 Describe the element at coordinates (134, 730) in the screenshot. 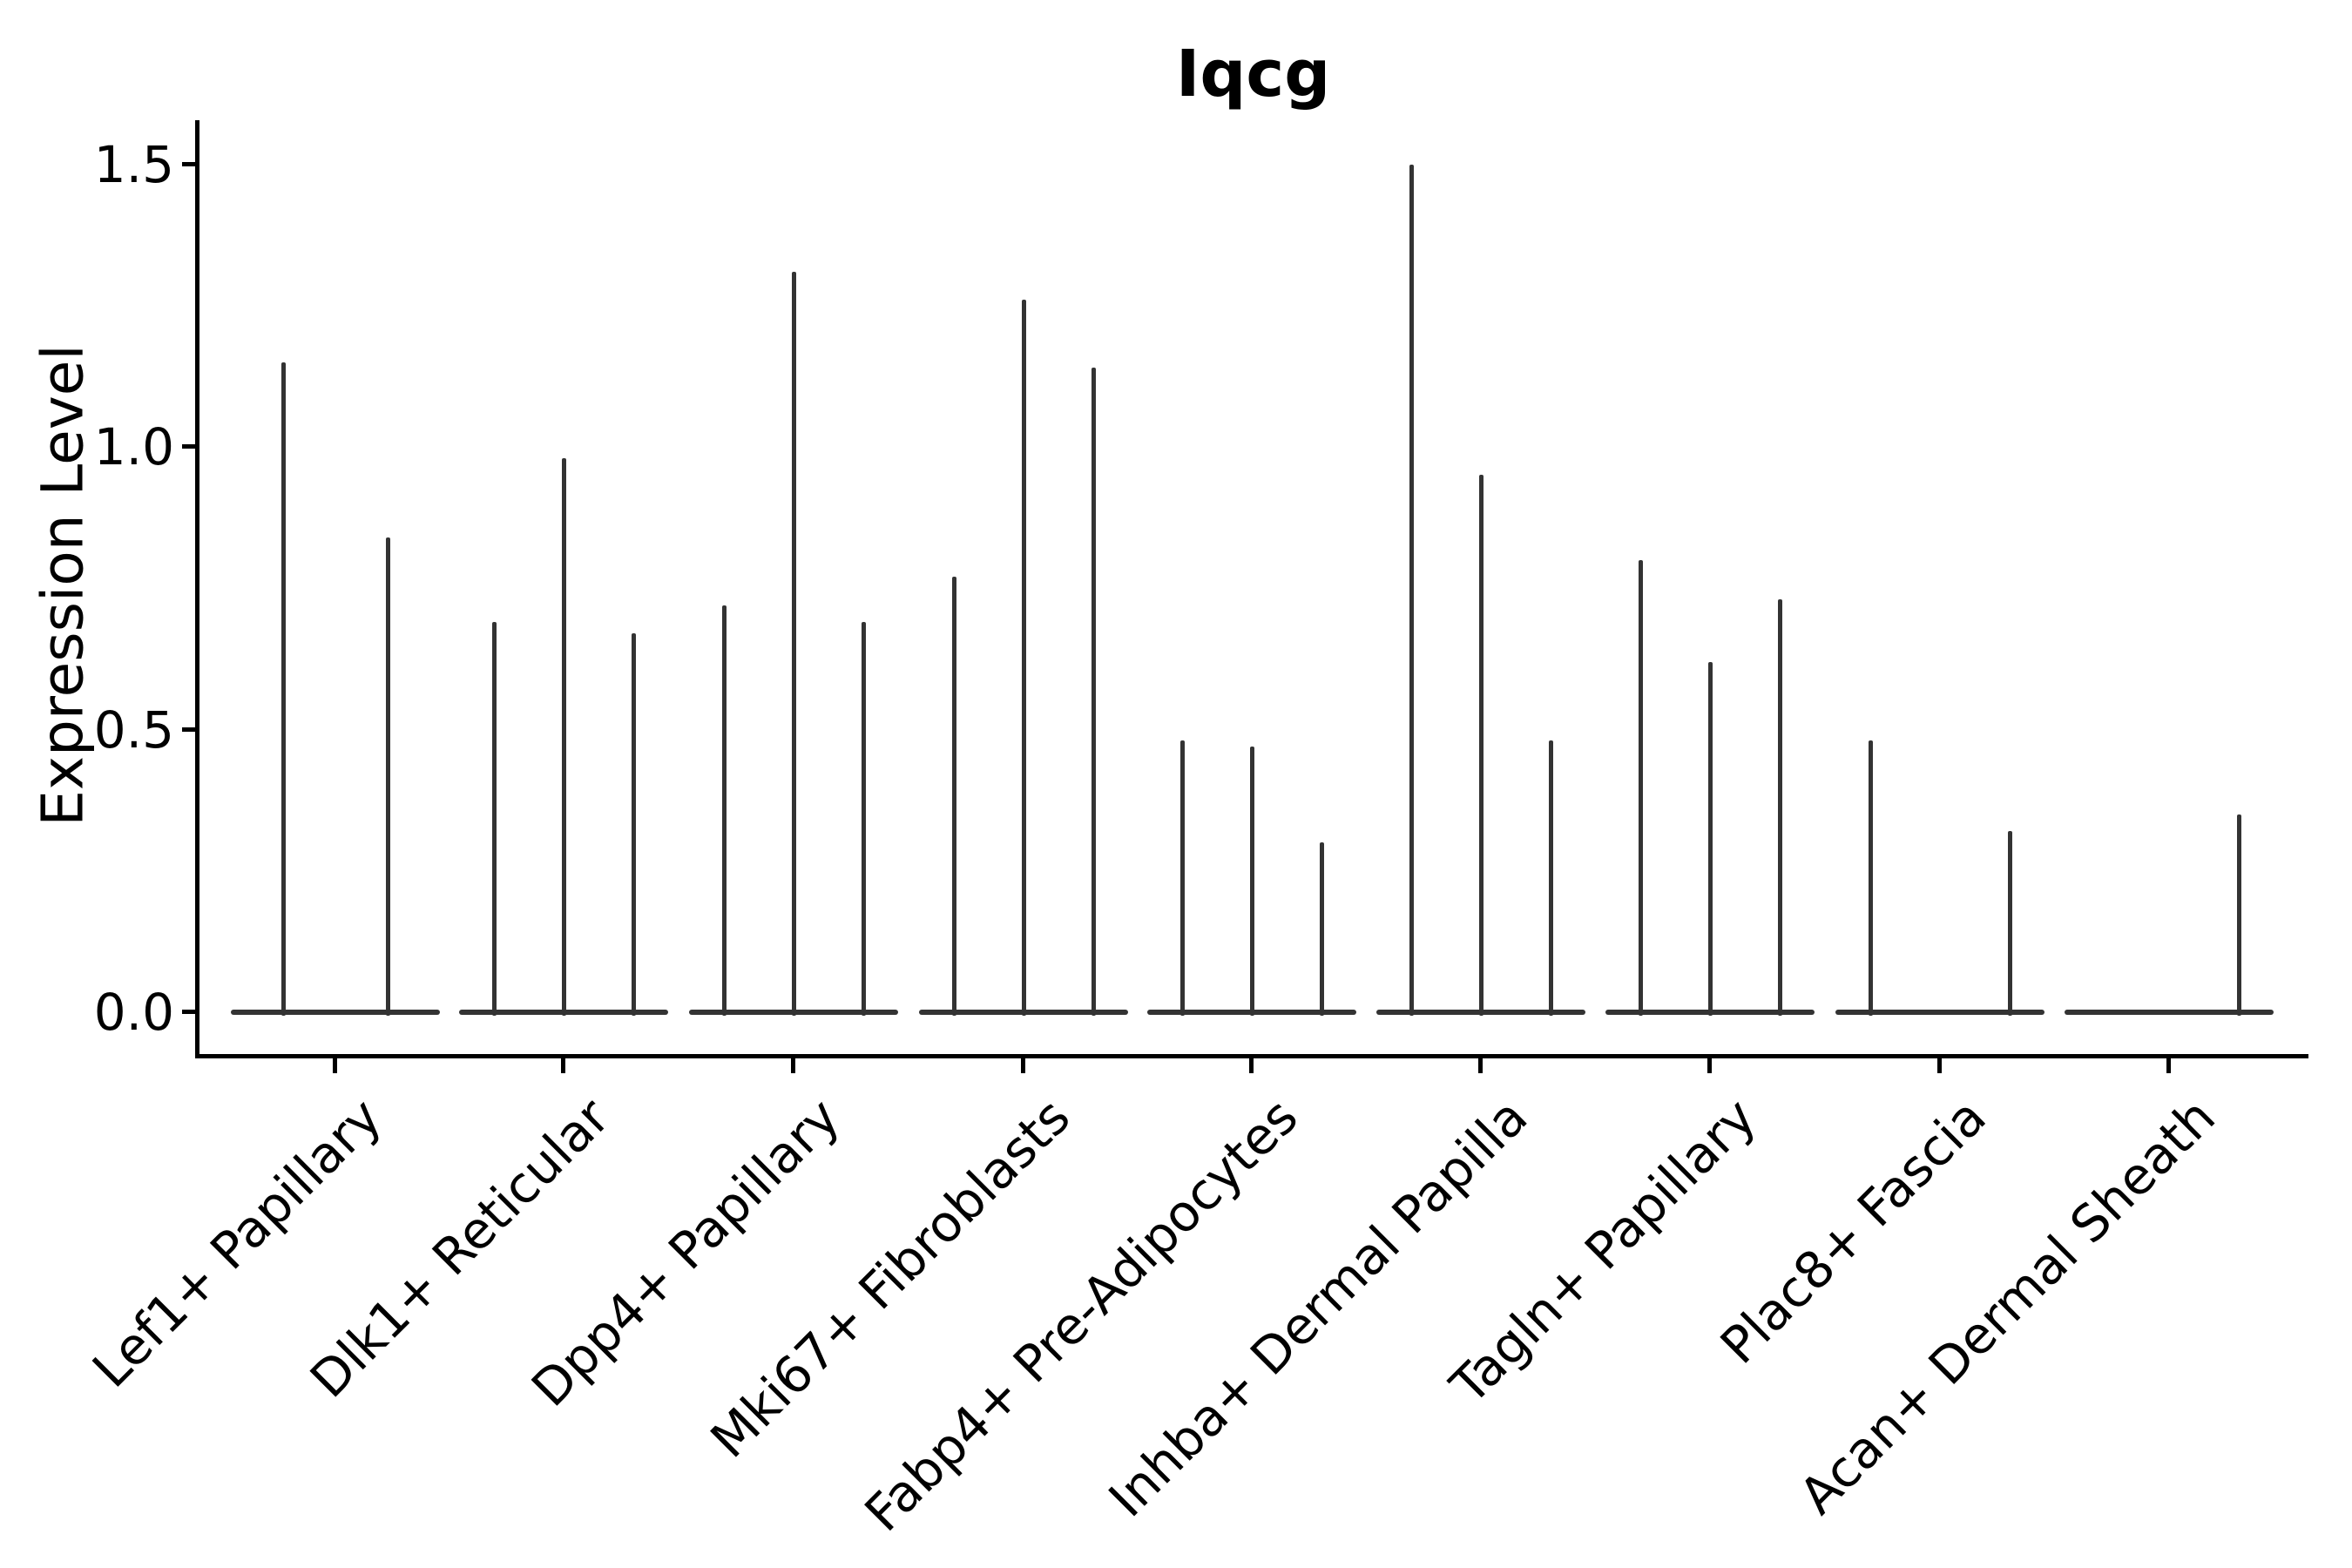

I see `y-tick-label: 0.5` at that location.